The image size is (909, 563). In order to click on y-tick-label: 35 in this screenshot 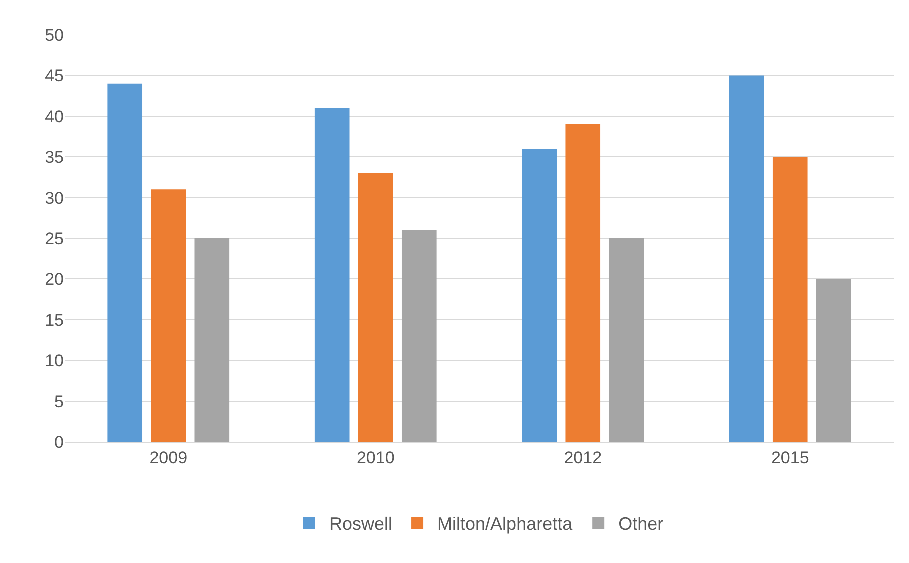, I will do `click(54, 158)`.